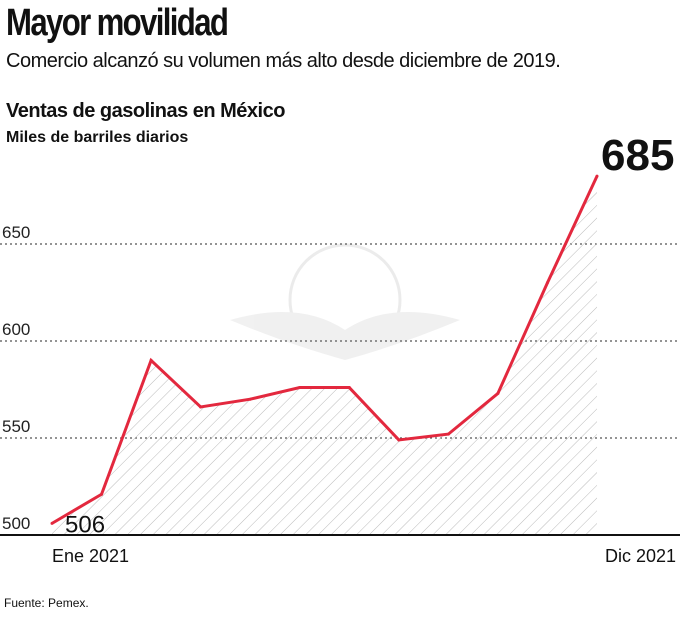  What do you see at coordinates (547, 283) in the screenshot?
I see `data-point-nov-2021` at bounding box center [547, 283].